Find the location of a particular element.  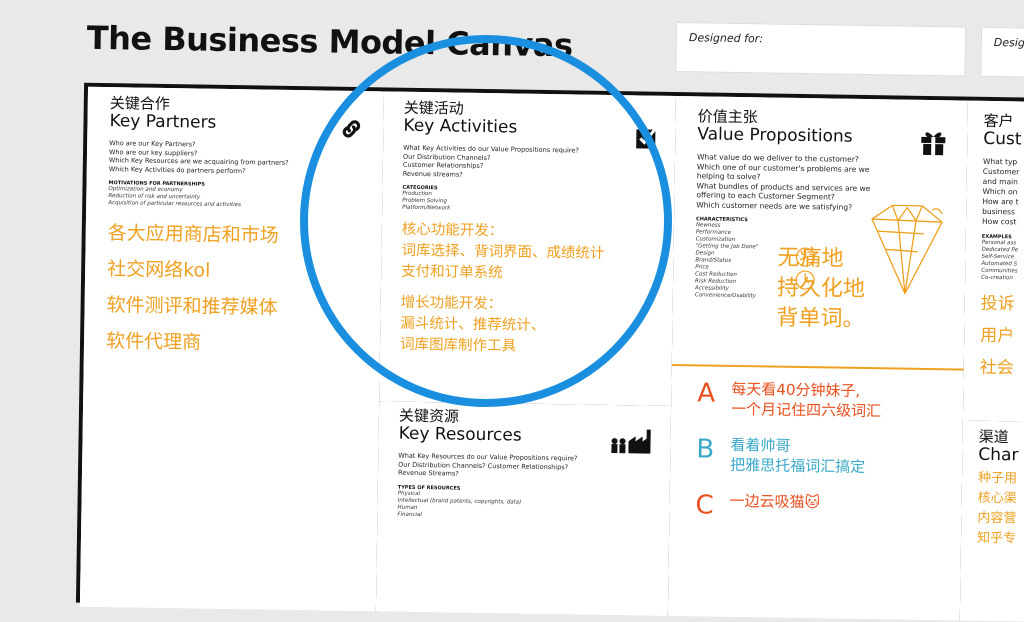

audience-letter: B is located at coordinates (705, 449).